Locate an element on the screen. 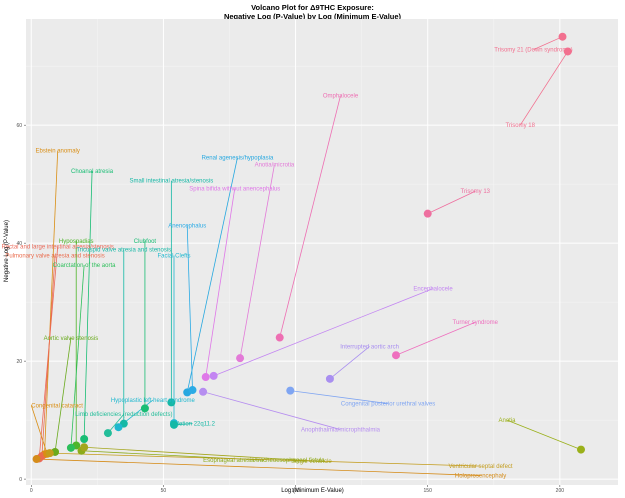 This screenshot has height=498, width=625. data-label: Ebstein anomaly is located at coordinates (58, 152).